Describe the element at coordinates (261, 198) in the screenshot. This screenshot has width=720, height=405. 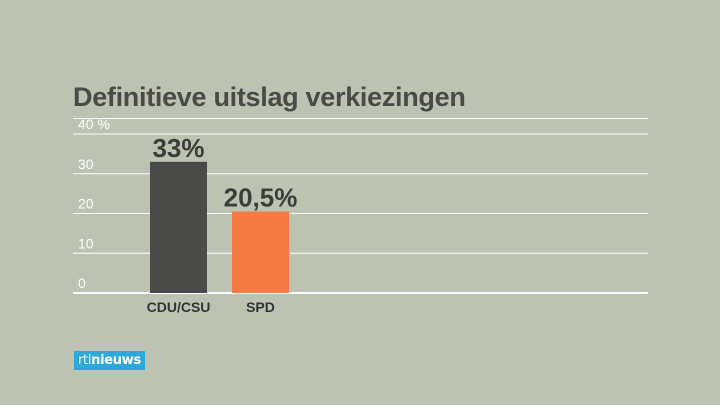
I see `data-label: 20,5%` at that location.